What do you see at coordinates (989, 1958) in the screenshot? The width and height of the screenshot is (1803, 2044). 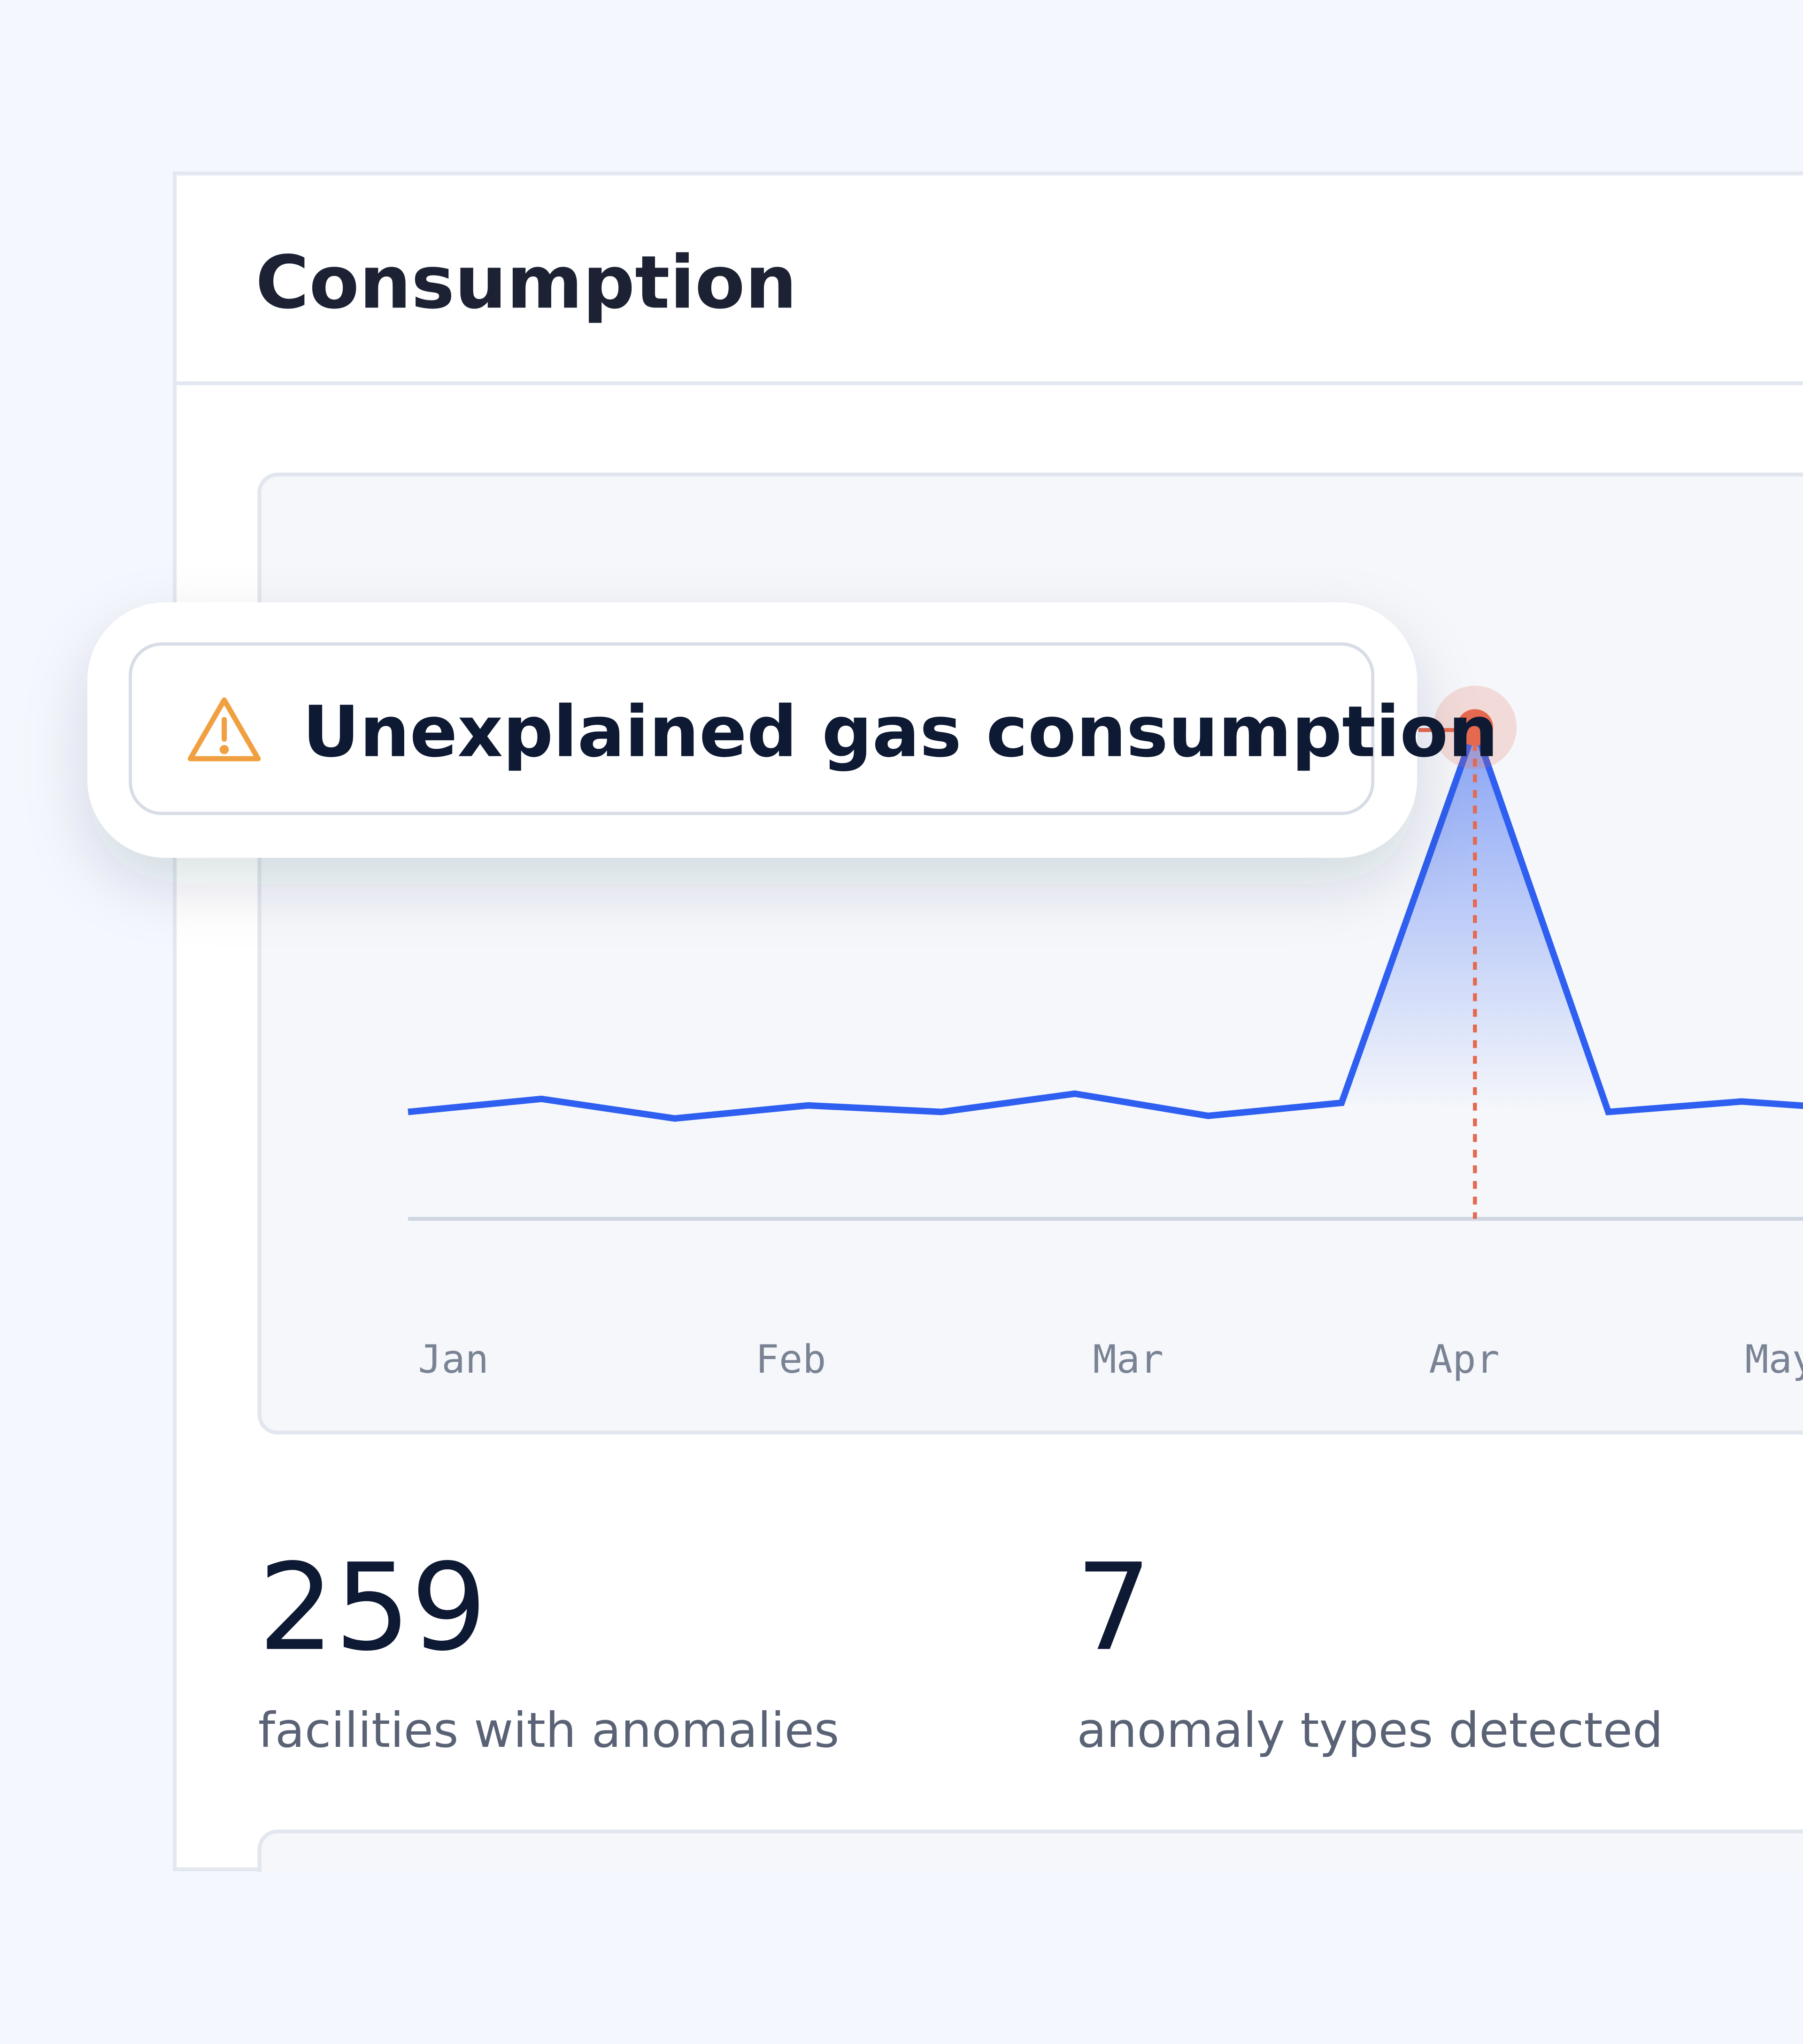 I see `background-bottom` at bounding box center [989, 1958].